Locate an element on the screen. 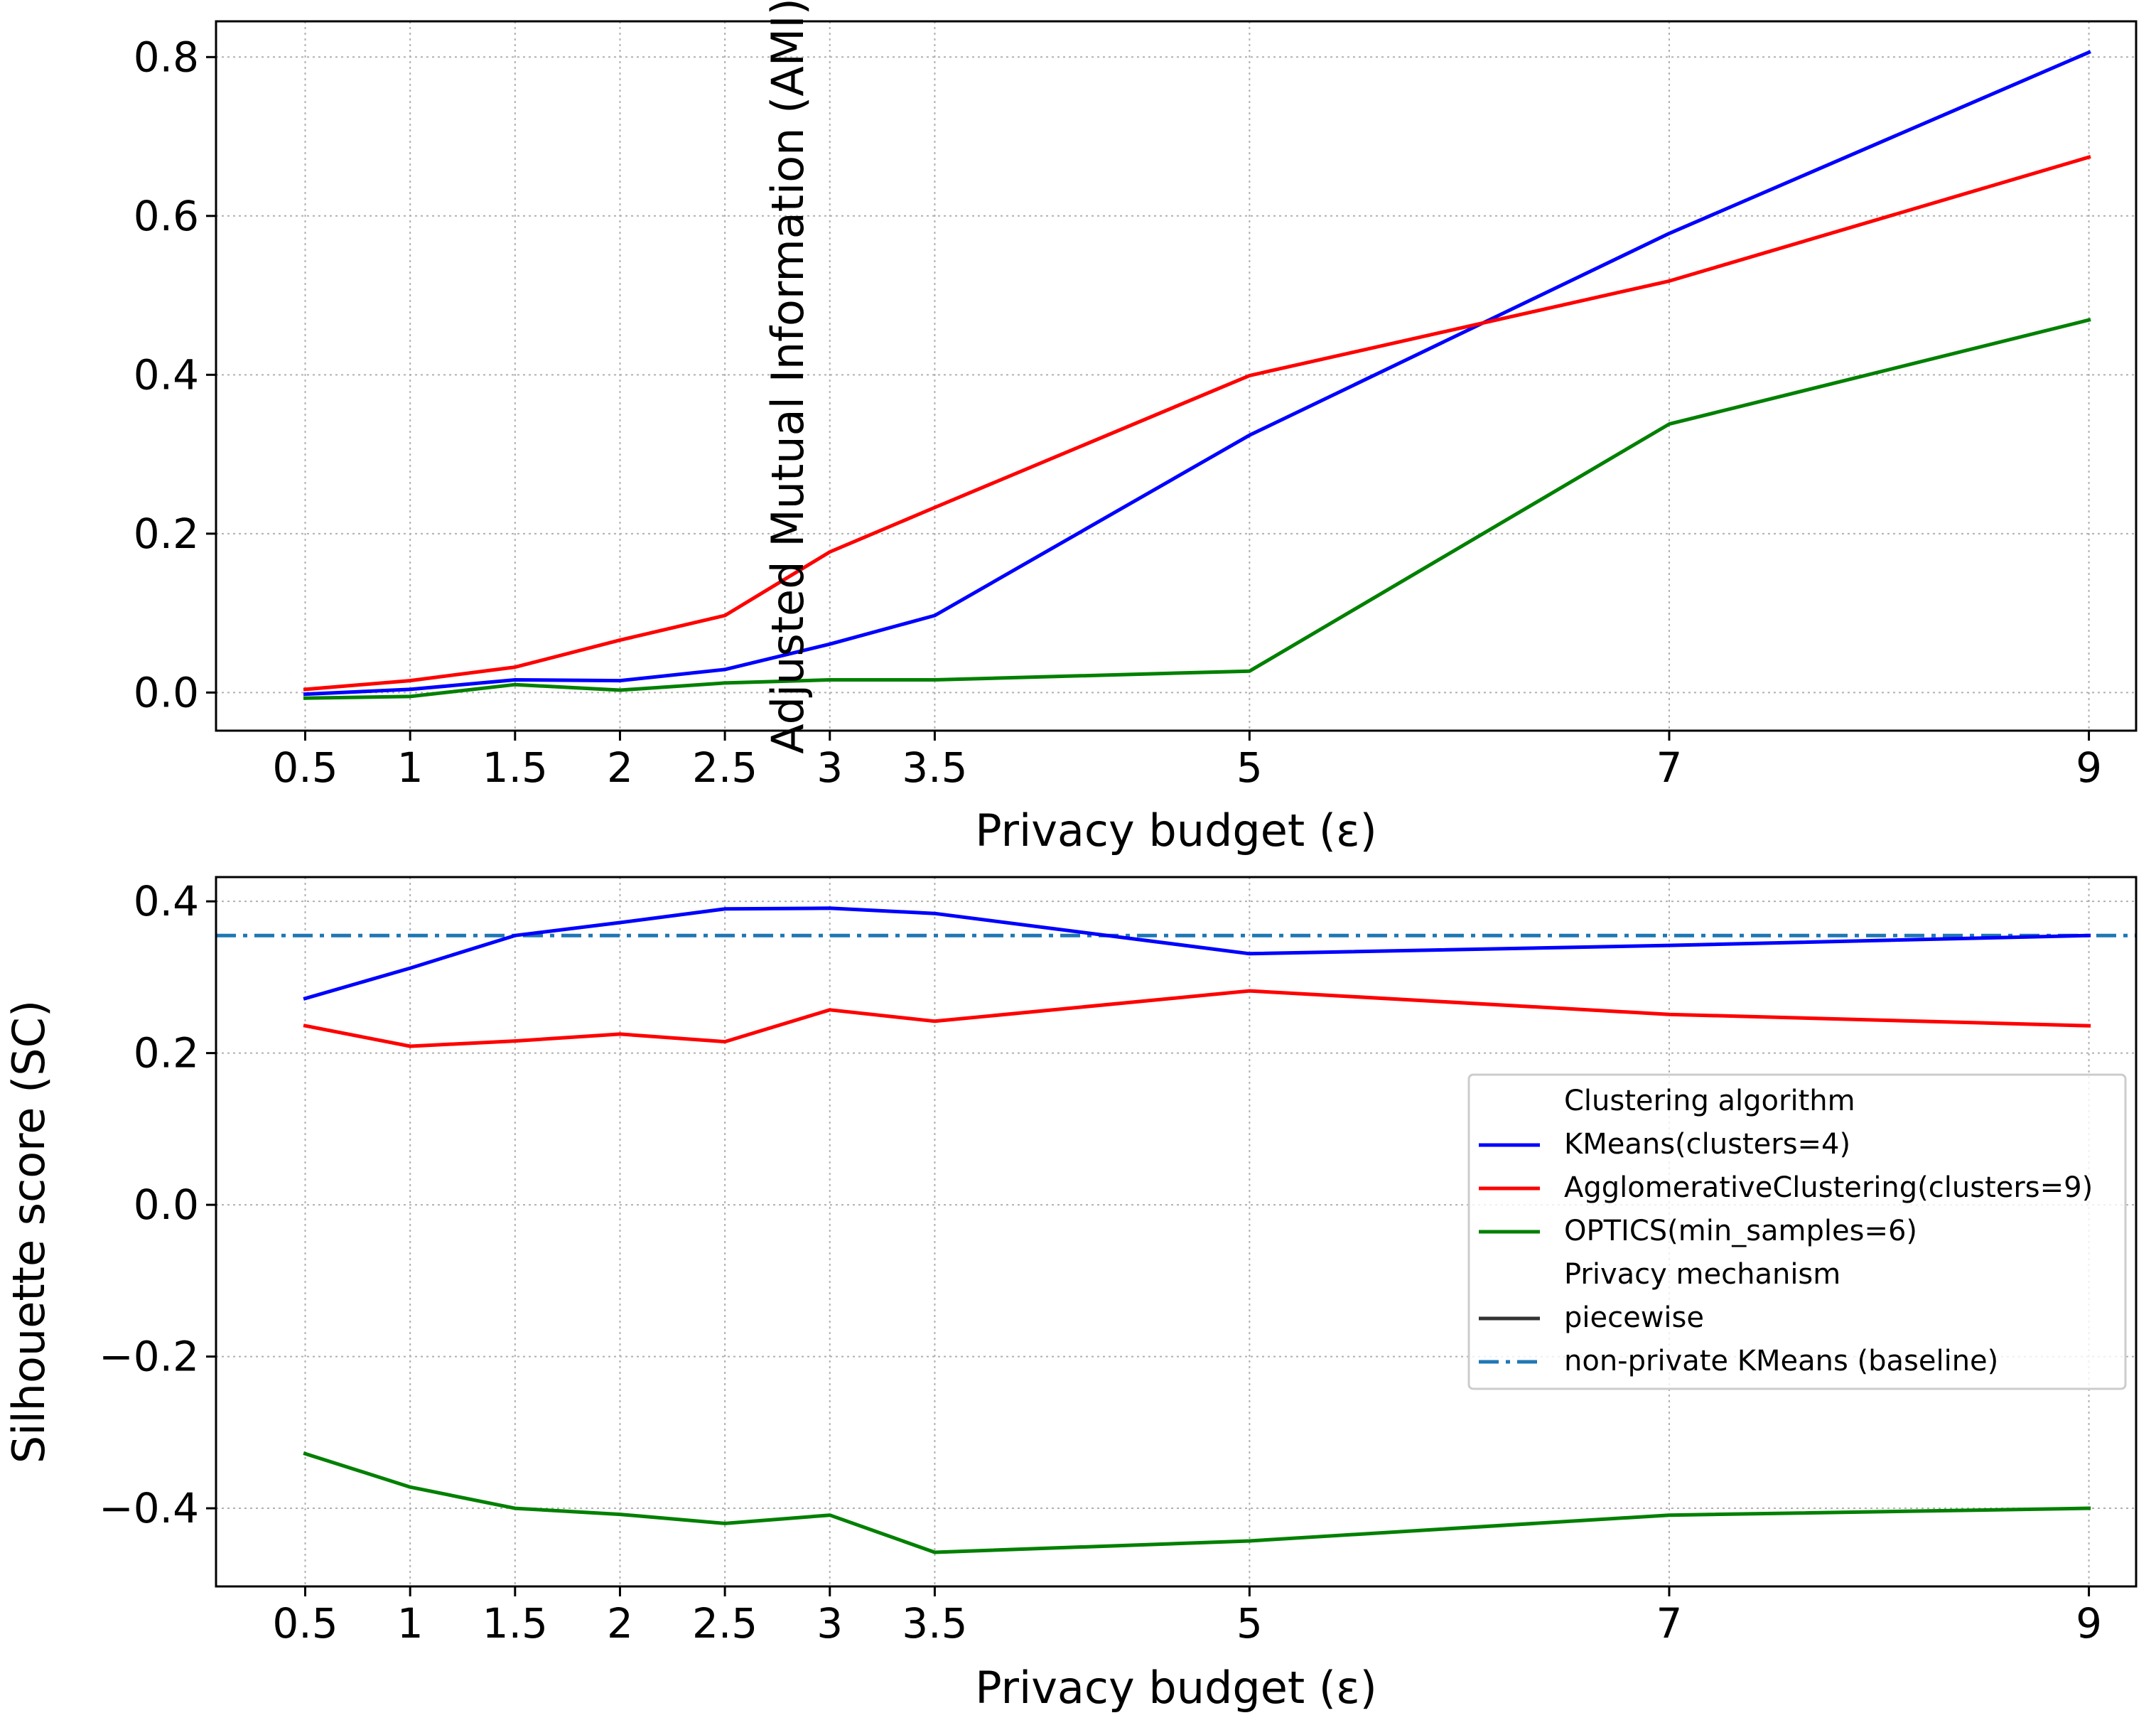  ami-x-tick-label: 7 is located at coordinates (1669, 767).